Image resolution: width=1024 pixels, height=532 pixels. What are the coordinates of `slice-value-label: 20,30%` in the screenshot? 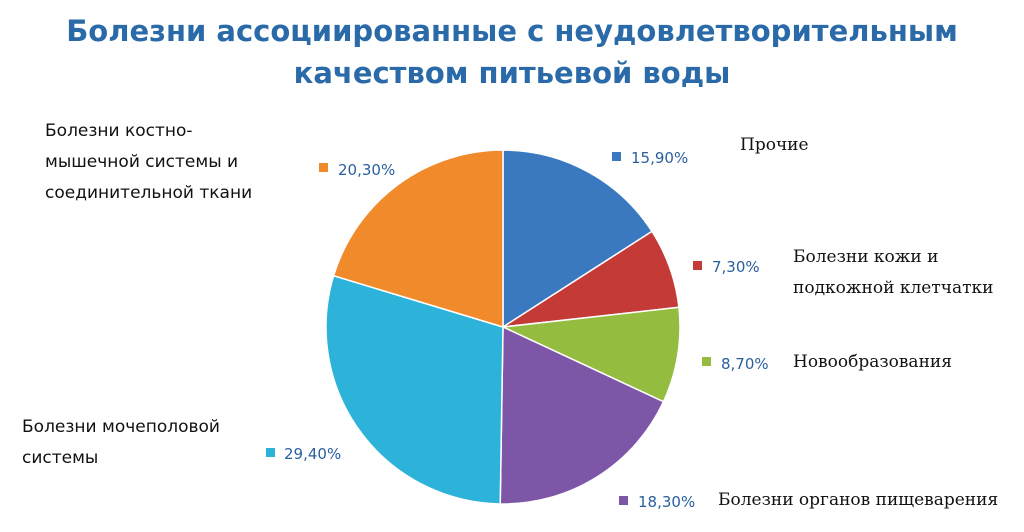 It's located at (366, 170).